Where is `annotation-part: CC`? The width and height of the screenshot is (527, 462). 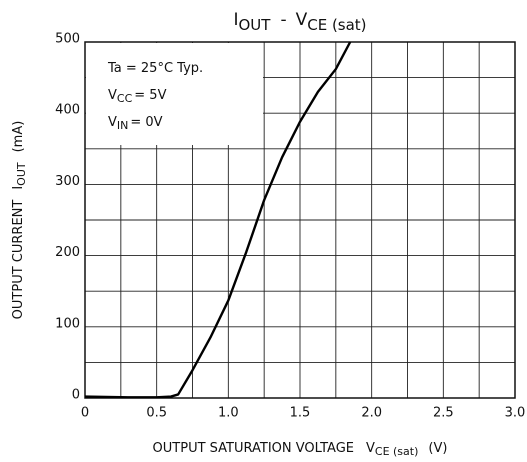 annotation-part: CC is located at coordinates (125, 98).